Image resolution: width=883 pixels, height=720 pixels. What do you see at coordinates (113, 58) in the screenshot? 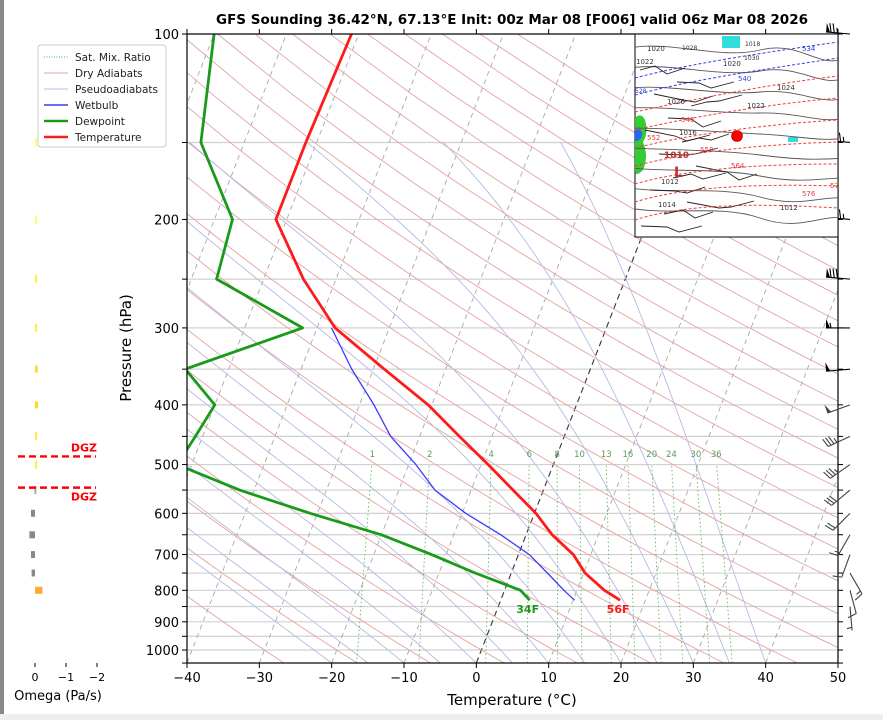
I see `legend-label: Sat. Mix. Ratio` at bounding box center [113, 58].